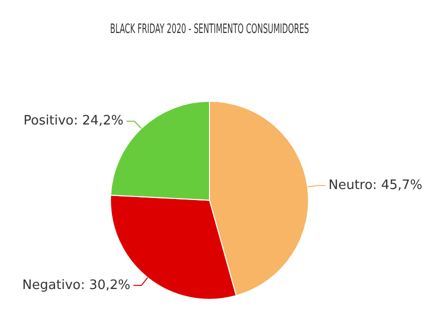 The image size is (444, 331). Describe the element at coordinates (76, 285) in the screenshot. I see `slice-label: Negativo: 30,2%` at that location.